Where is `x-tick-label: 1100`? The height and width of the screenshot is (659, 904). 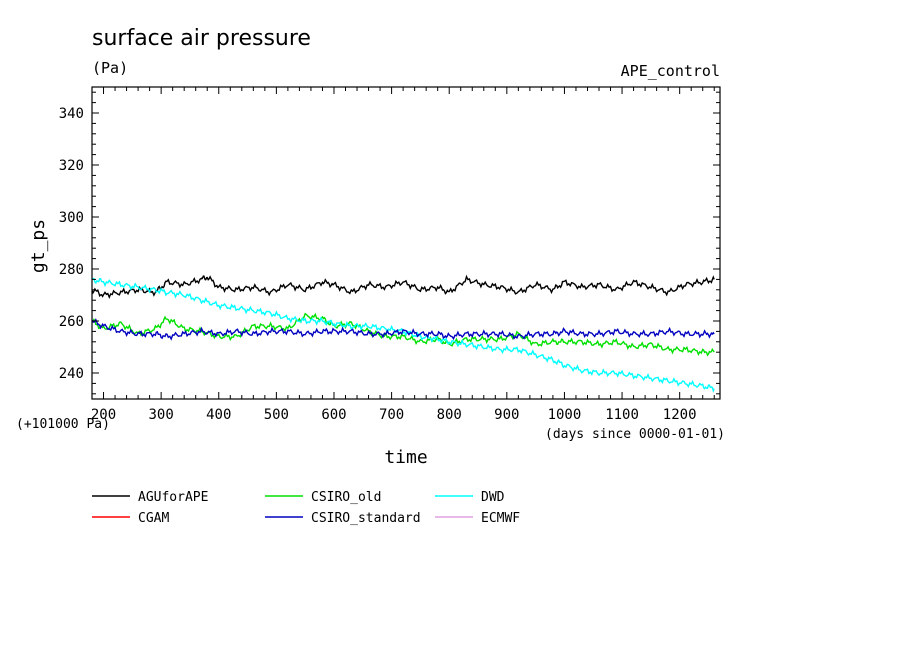 x-tick-label: 1100 is located at coordinates (622, 415).